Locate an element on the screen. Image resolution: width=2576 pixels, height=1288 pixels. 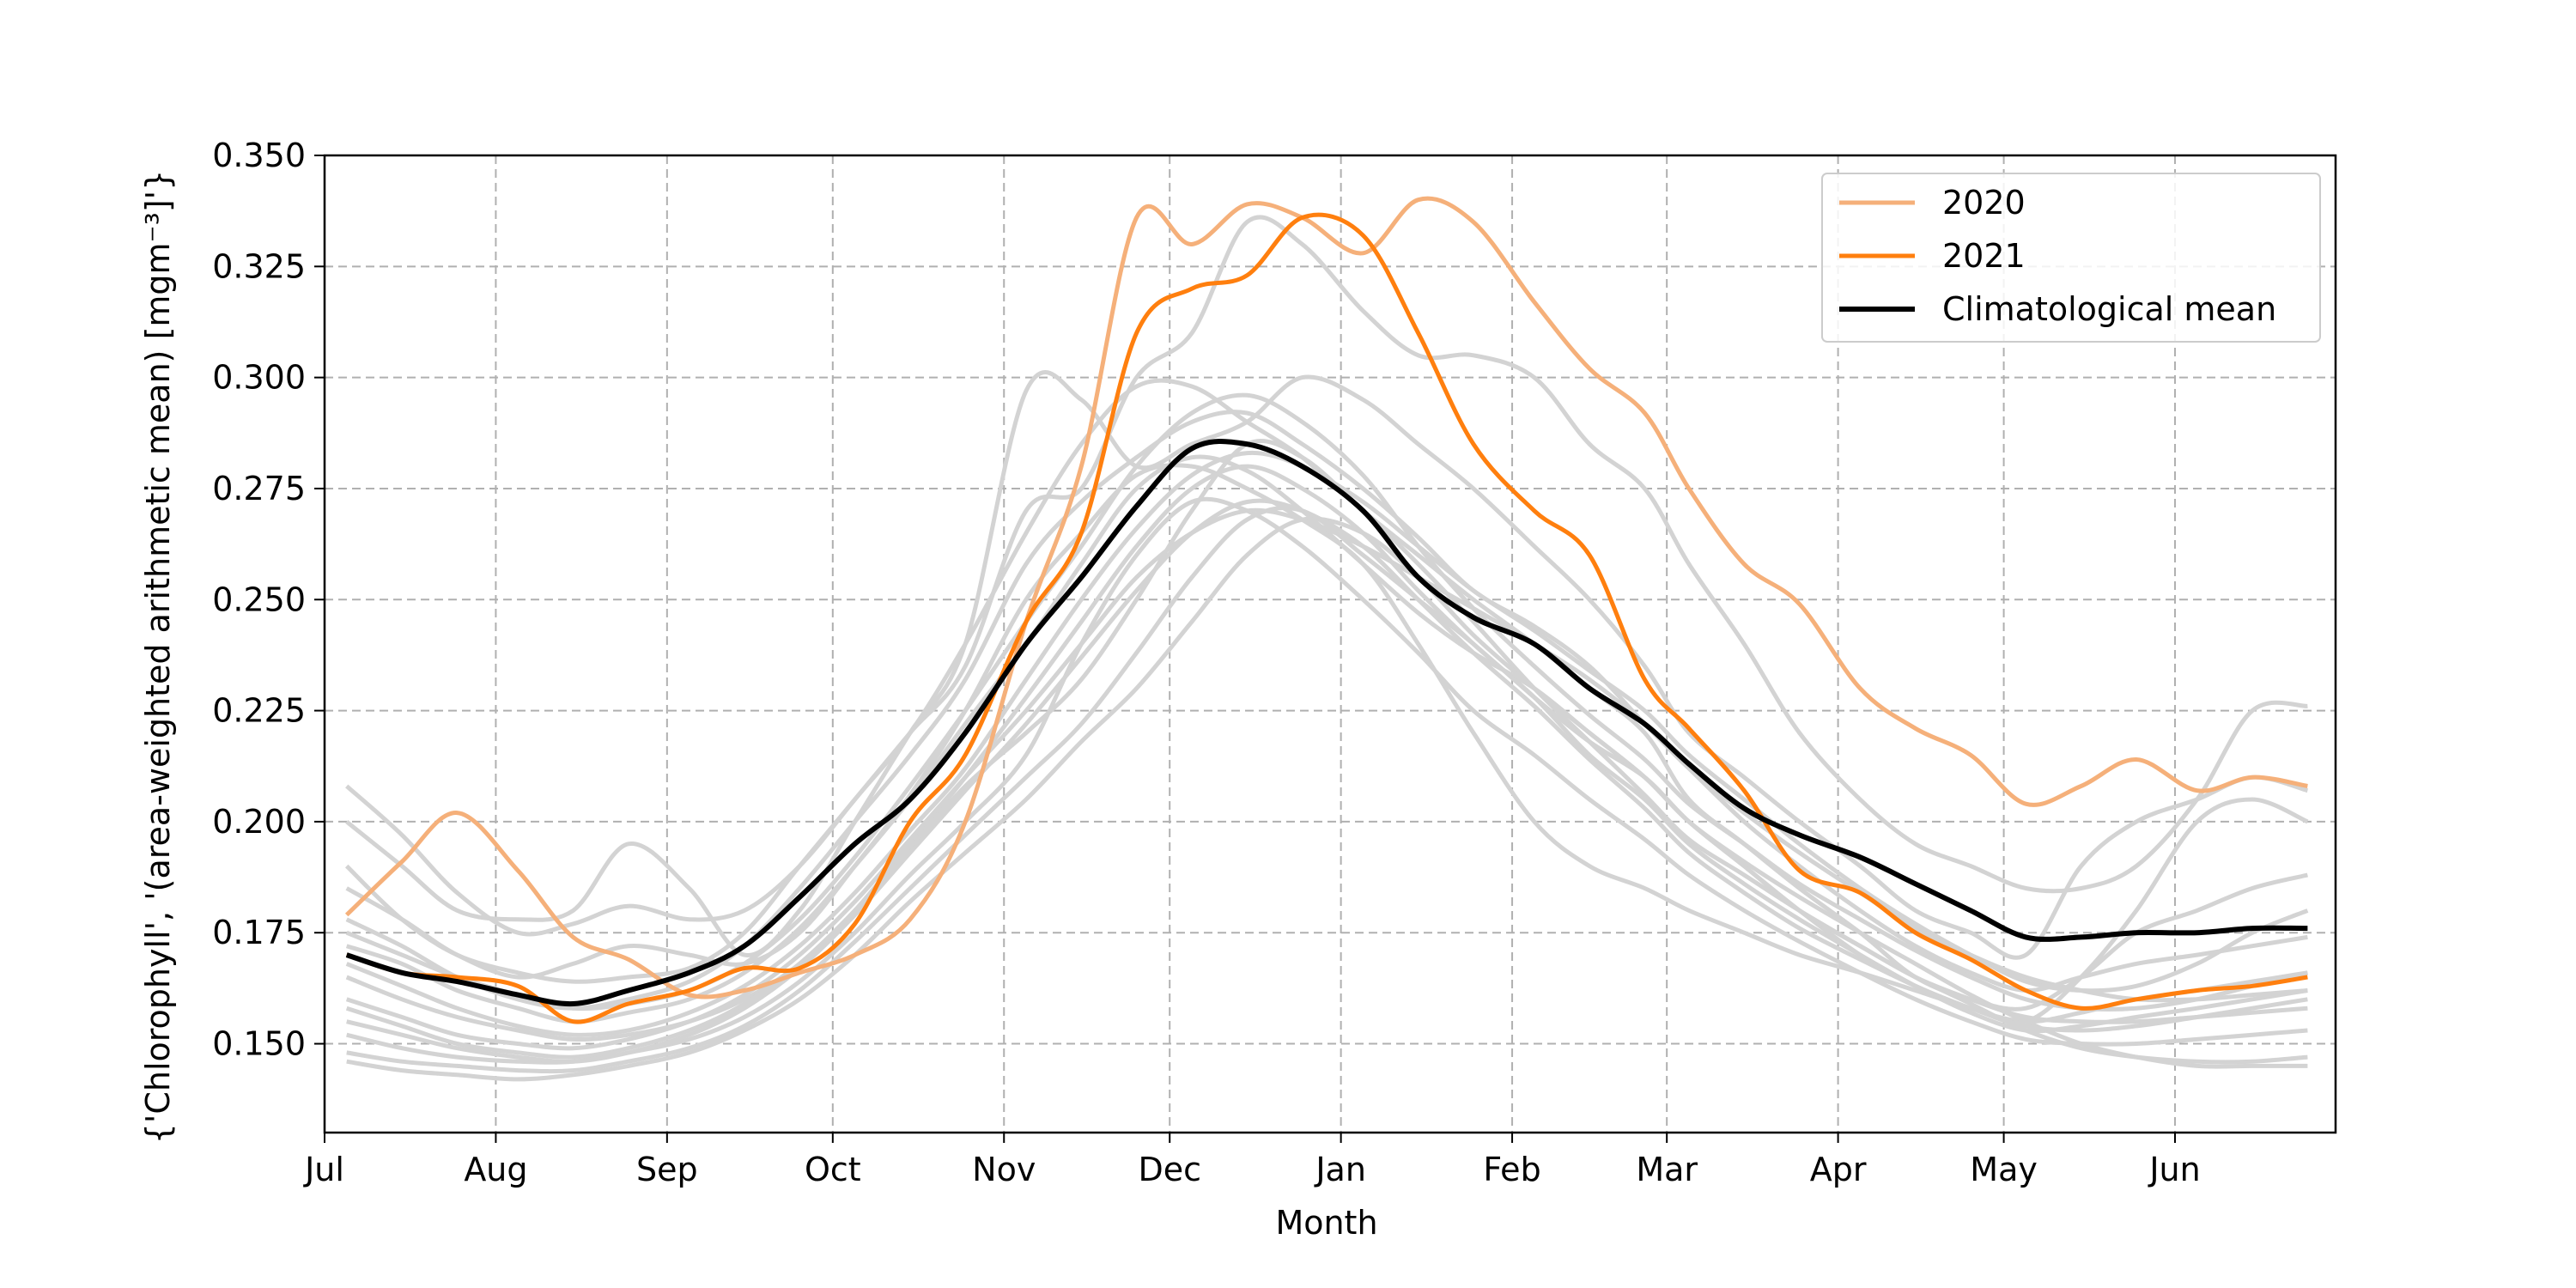
x-axis-ticks: Jul Aug Sep Oct Nov Dec Jan Feb Mar Apr May Jun is located at coordinates (1252, 1160).